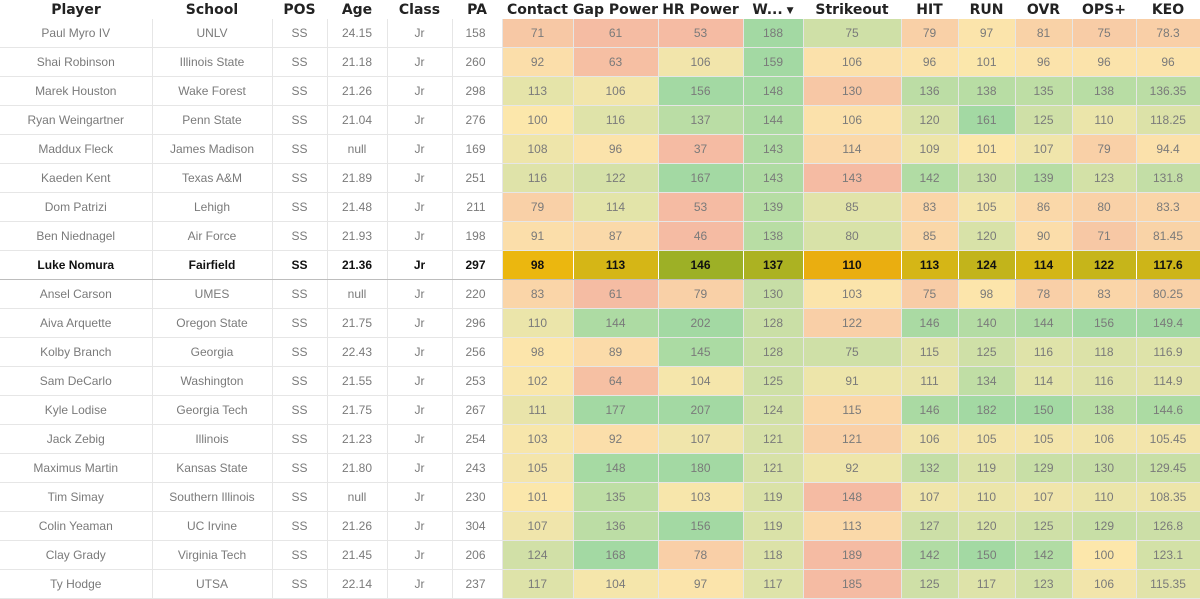  Describe the element at coordinates (357, 410) in the screenshot. I see `cell-age: 21.75` at that location.